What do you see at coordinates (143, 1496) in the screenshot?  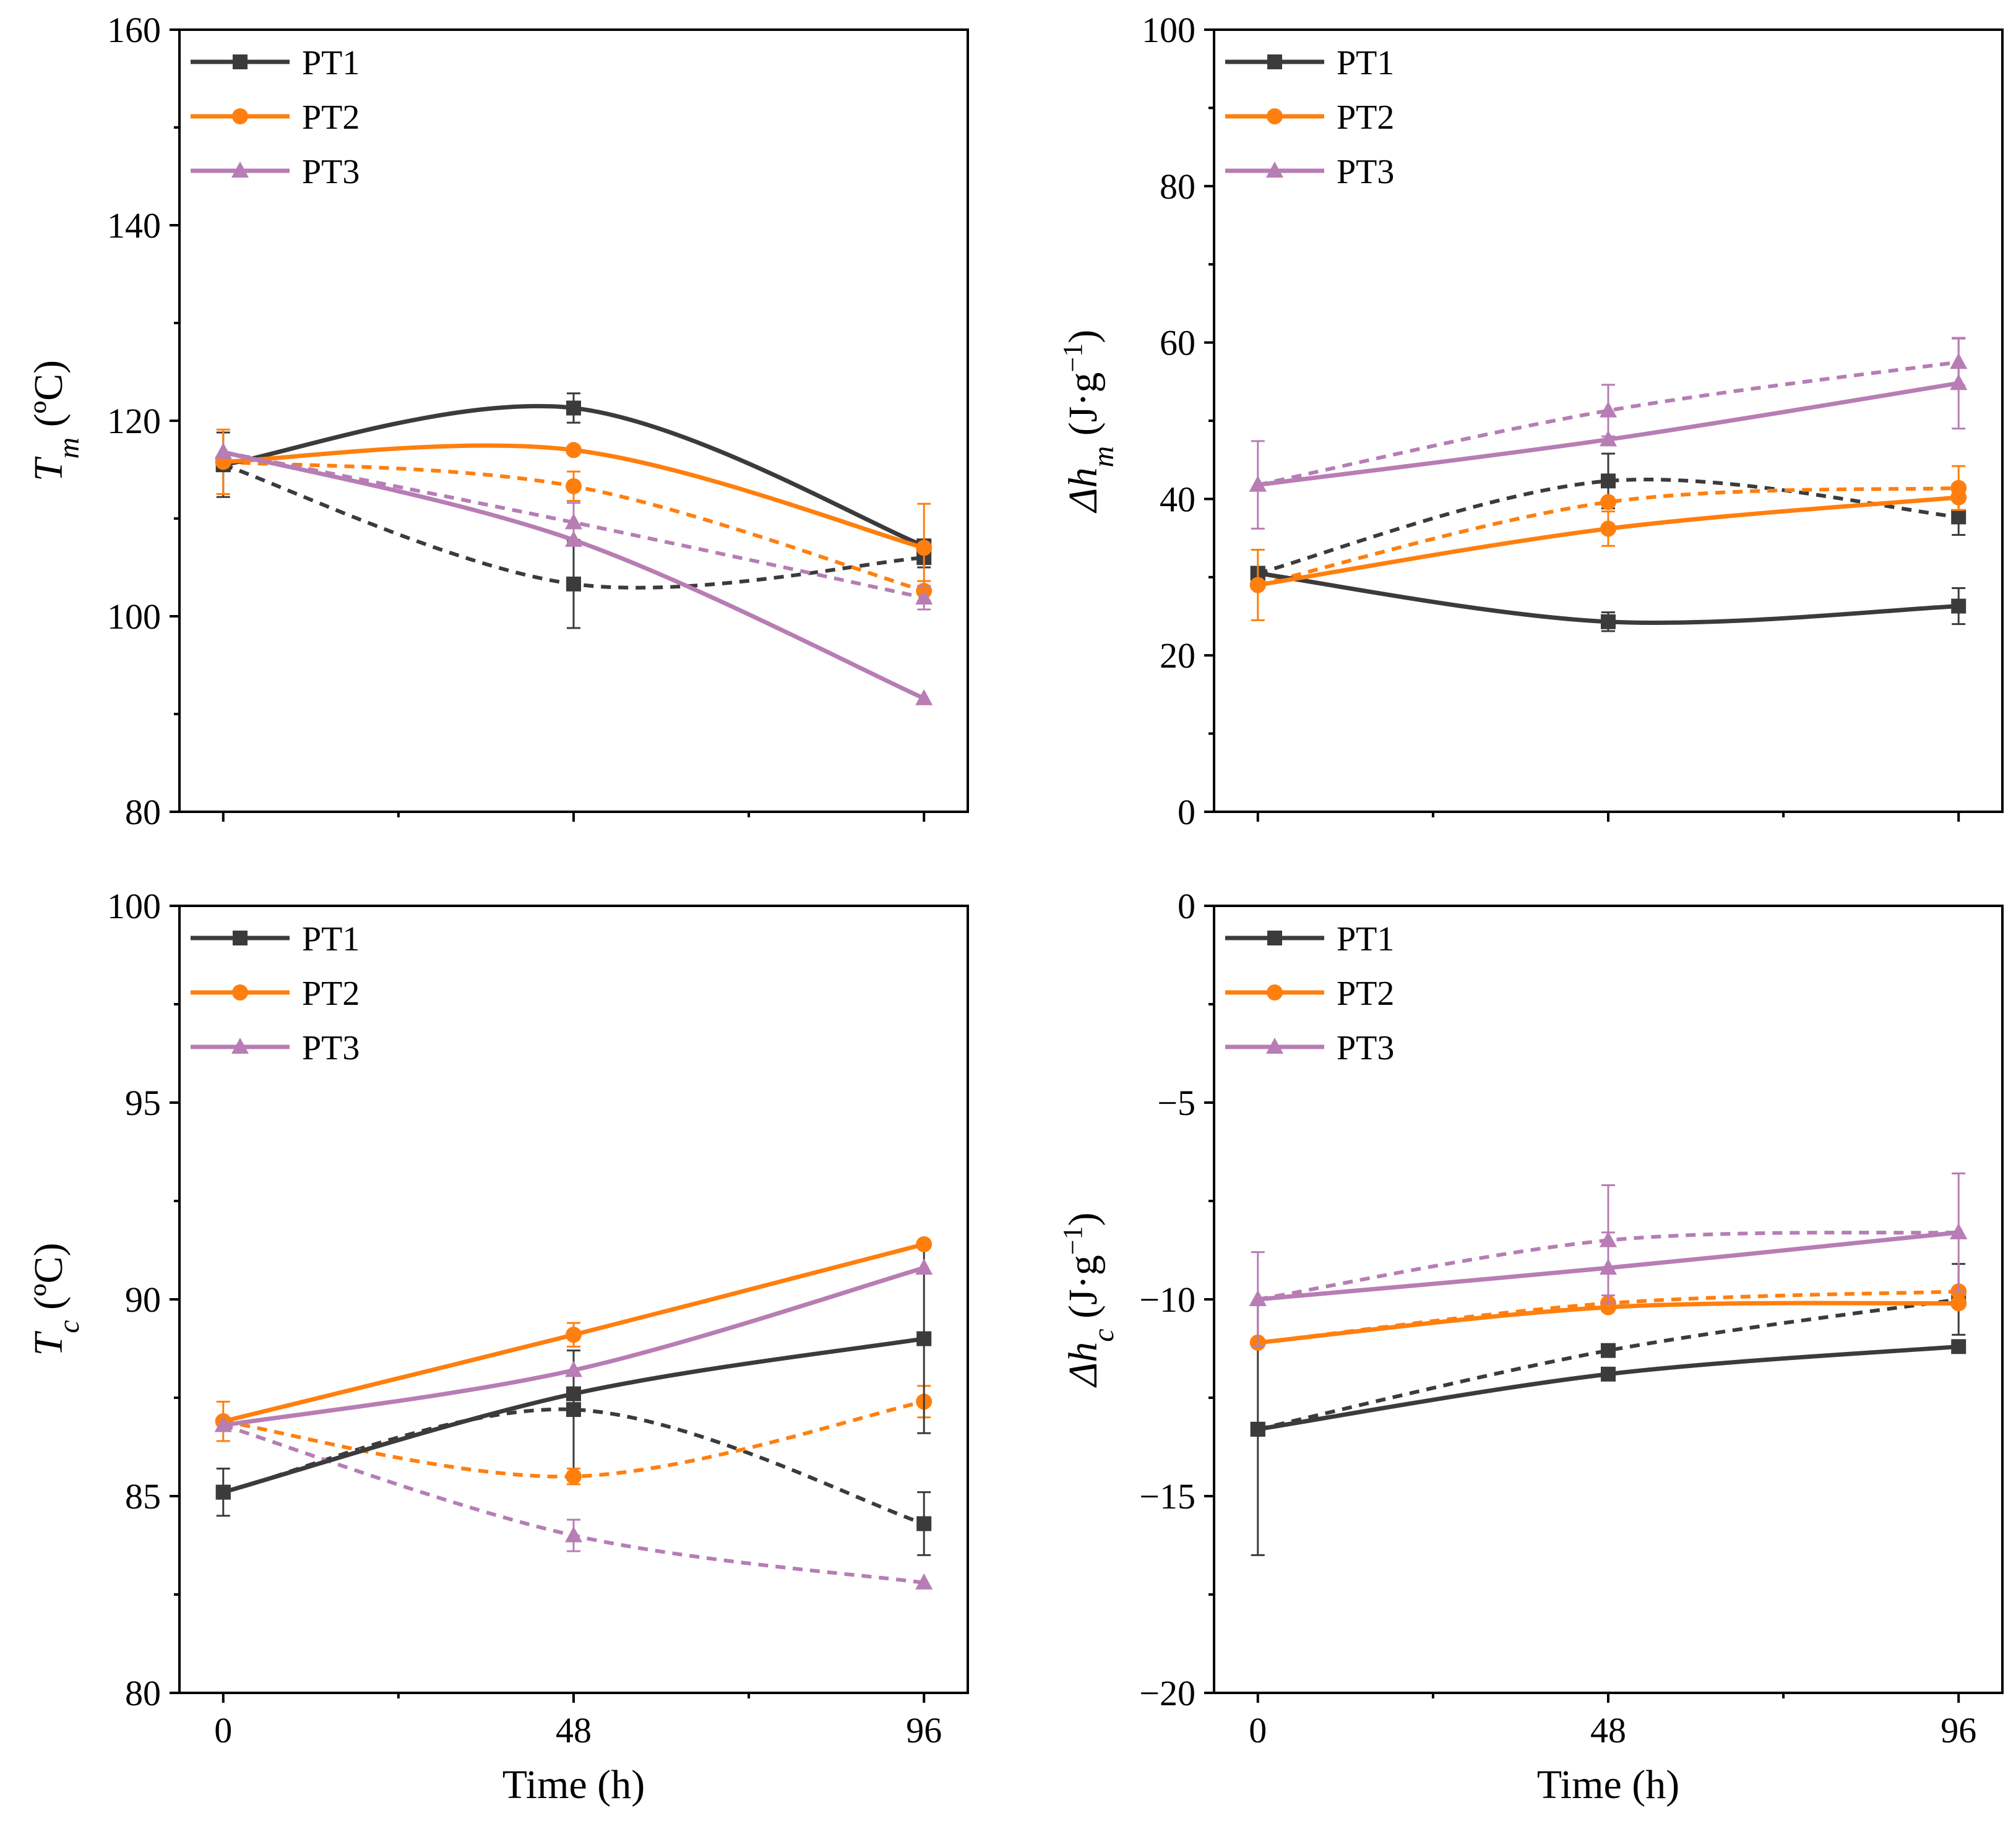 I see `y-tick-label: 85` at bounding box center [143, 1496].